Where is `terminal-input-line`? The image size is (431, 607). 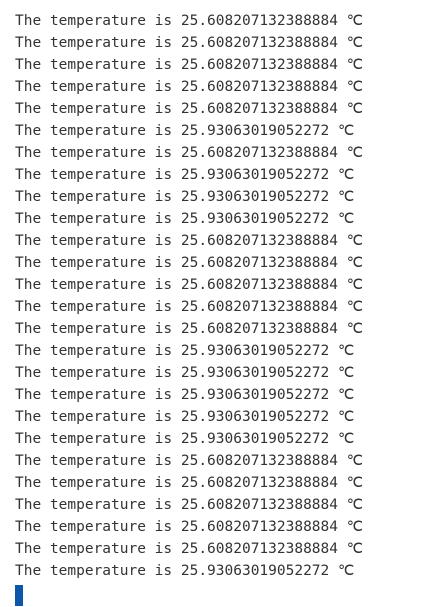
terminal-input-line is located at coordinates (223, 595).